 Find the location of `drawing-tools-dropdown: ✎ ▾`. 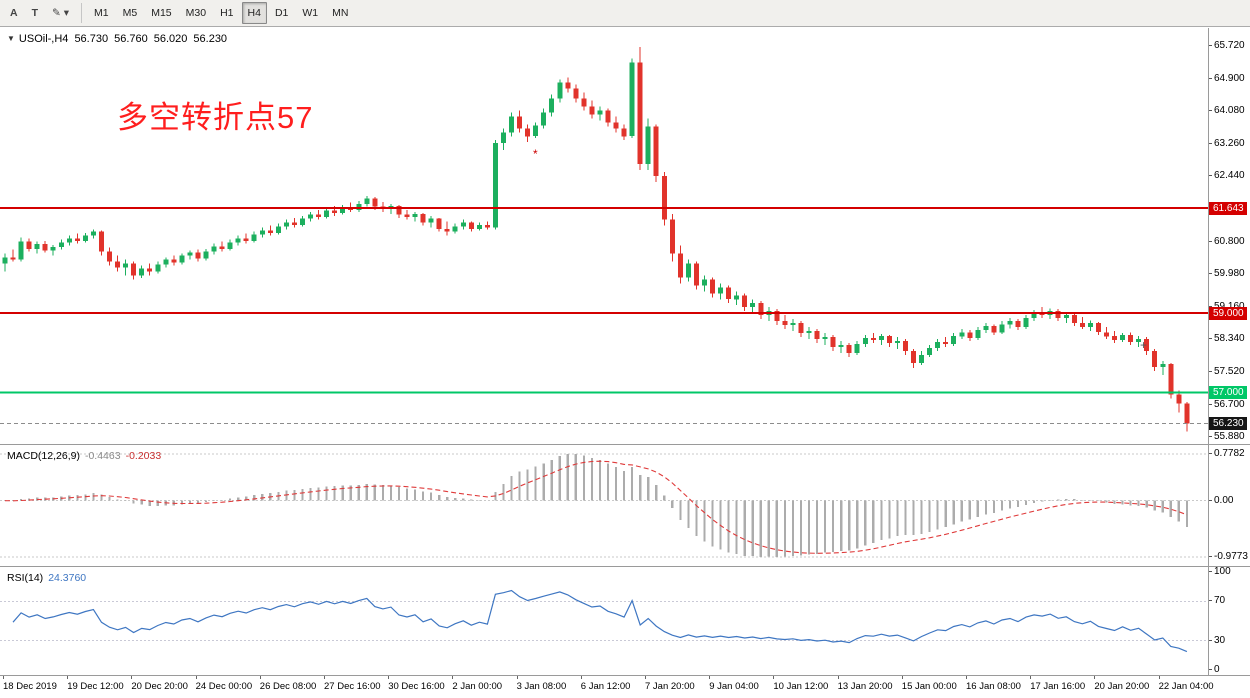

drawing-tools-dropdown: ✎ ▾ is located at coordinates (61, 13).